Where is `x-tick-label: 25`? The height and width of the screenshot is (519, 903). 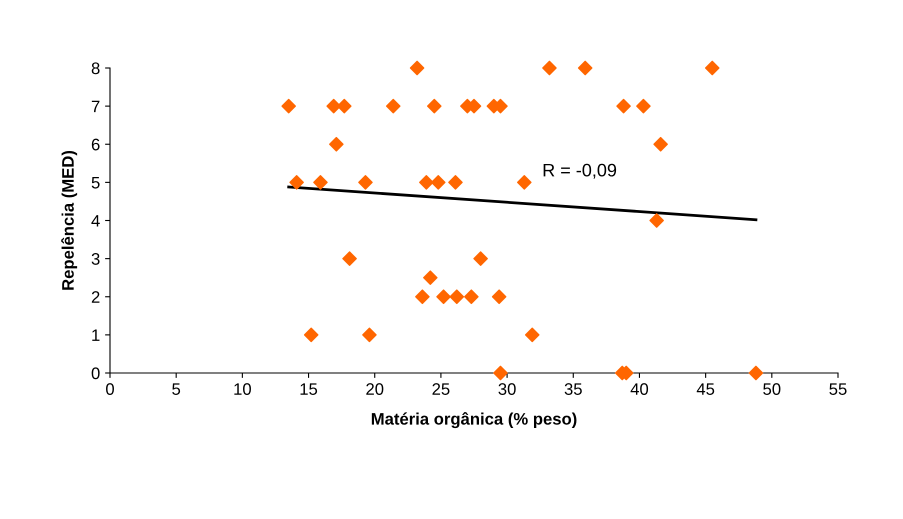 x-tick-label: 25 is located at coordinates (441, 389).